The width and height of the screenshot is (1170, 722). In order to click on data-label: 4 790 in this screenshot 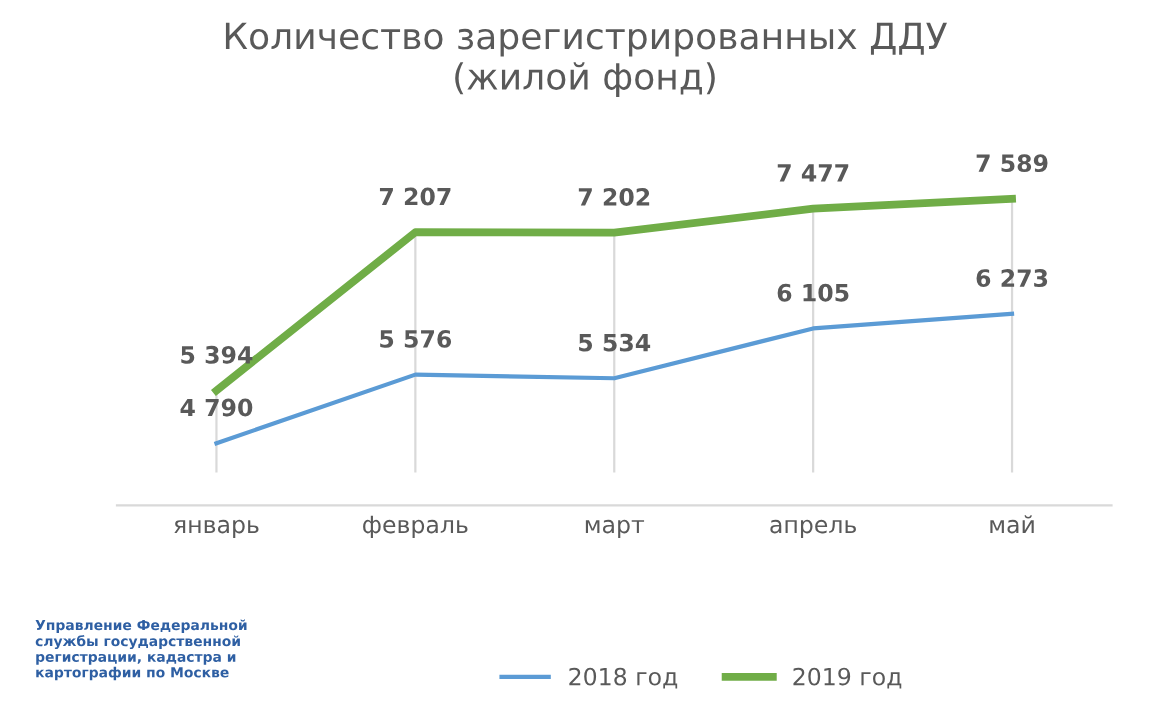, I will do `click(216, 407)`.